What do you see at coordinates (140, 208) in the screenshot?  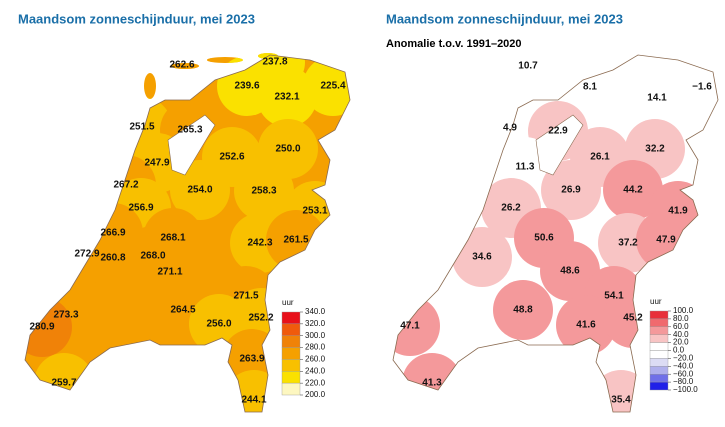 I see `value-label: 256.9` at bounding box center [140, 208].